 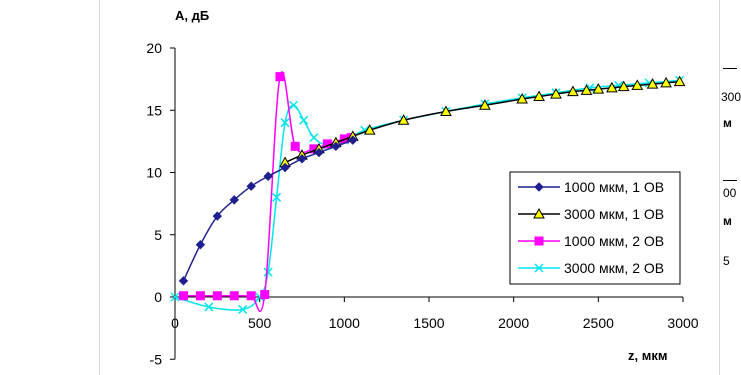 What do you see at coordinates (428, 323) in the screenshot?
I see `x-tick-label: 1500` at bounding box center [428, 323].